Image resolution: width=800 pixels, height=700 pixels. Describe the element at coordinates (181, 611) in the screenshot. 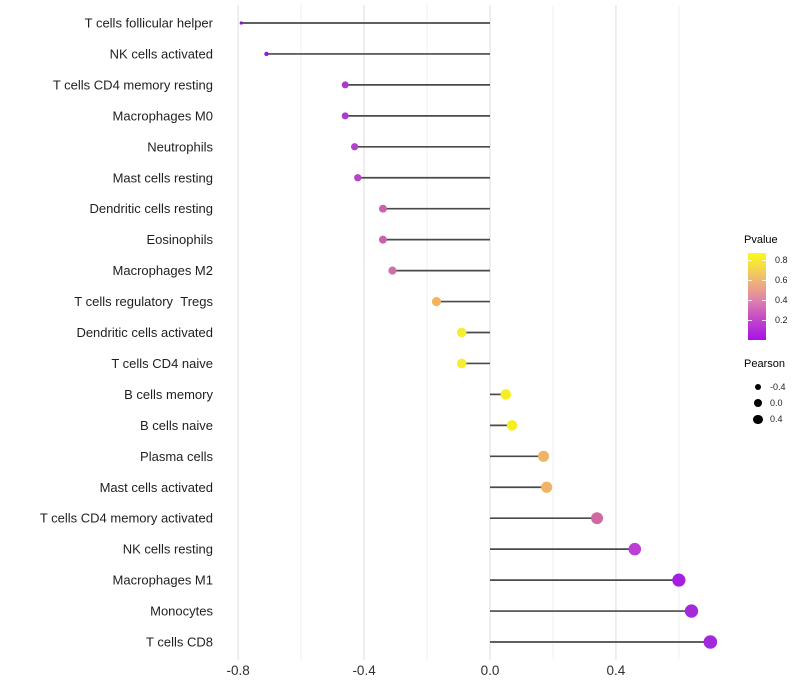

I see `y-axis-label: Monocytes` at that location.